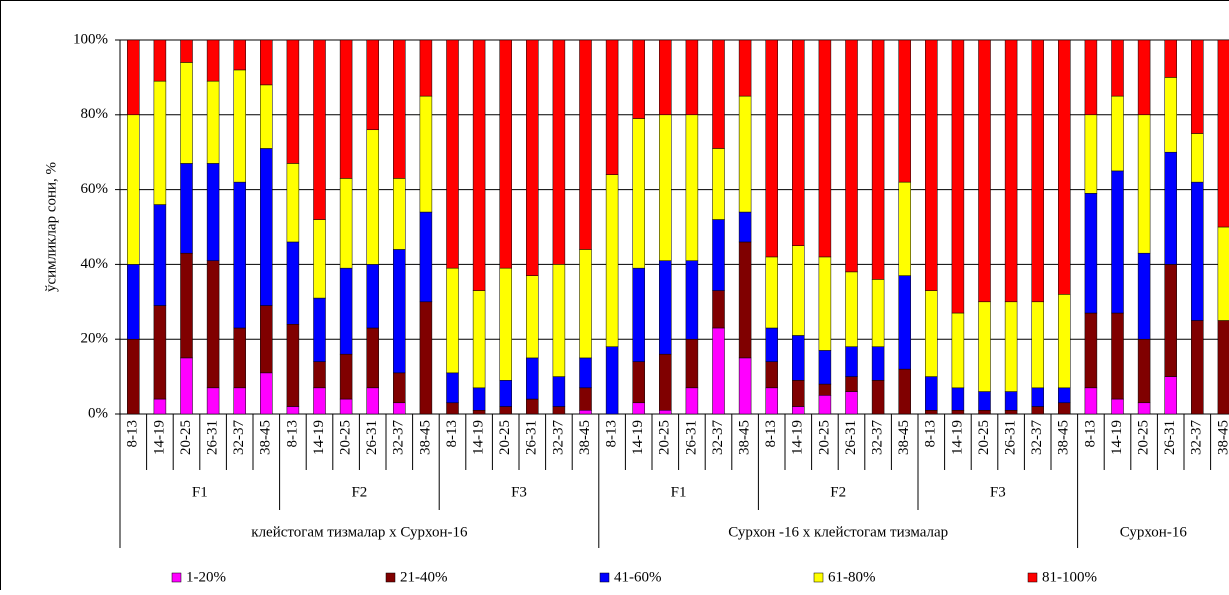 Image resolution: width=1229 pixels, height=595 pixels. What do you see at coordinates (638, 577) in the screenshot?
I see `legend-label: 41-60%` at bounding box center [638, 577].